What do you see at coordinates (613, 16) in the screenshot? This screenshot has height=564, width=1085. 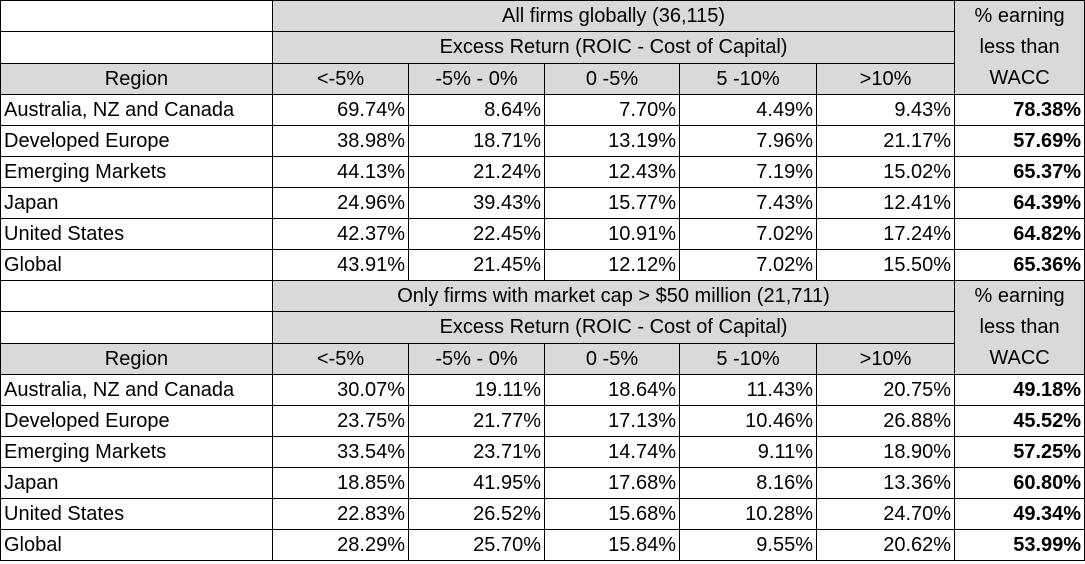 I see `section-title: All firms globally (36,115)` at bounding box center [613, 16].